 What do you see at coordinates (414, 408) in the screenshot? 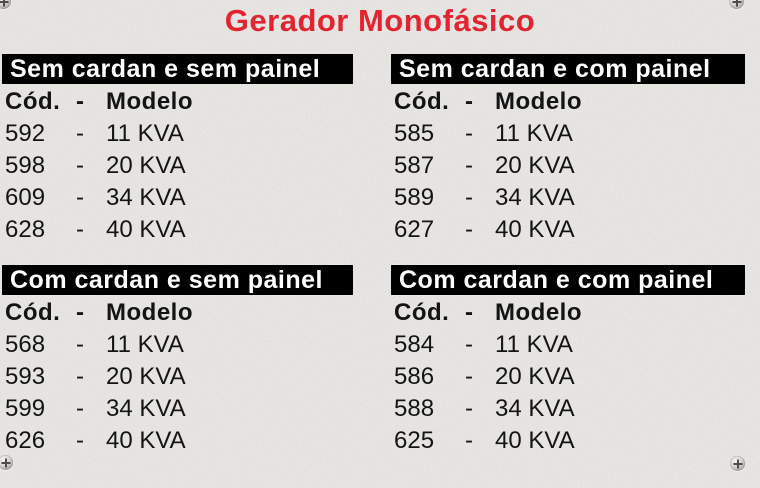
I see `product-code: 588` at bounding box center [414, 408].